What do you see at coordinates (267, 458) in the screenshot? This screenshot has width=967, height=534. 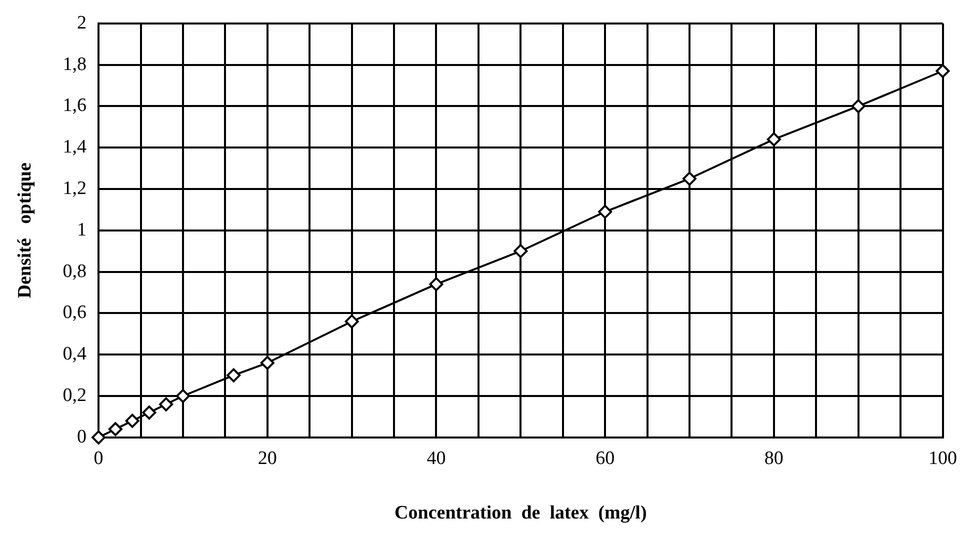 I see `x-tick-label: 20` at bounding box center [267, 458].